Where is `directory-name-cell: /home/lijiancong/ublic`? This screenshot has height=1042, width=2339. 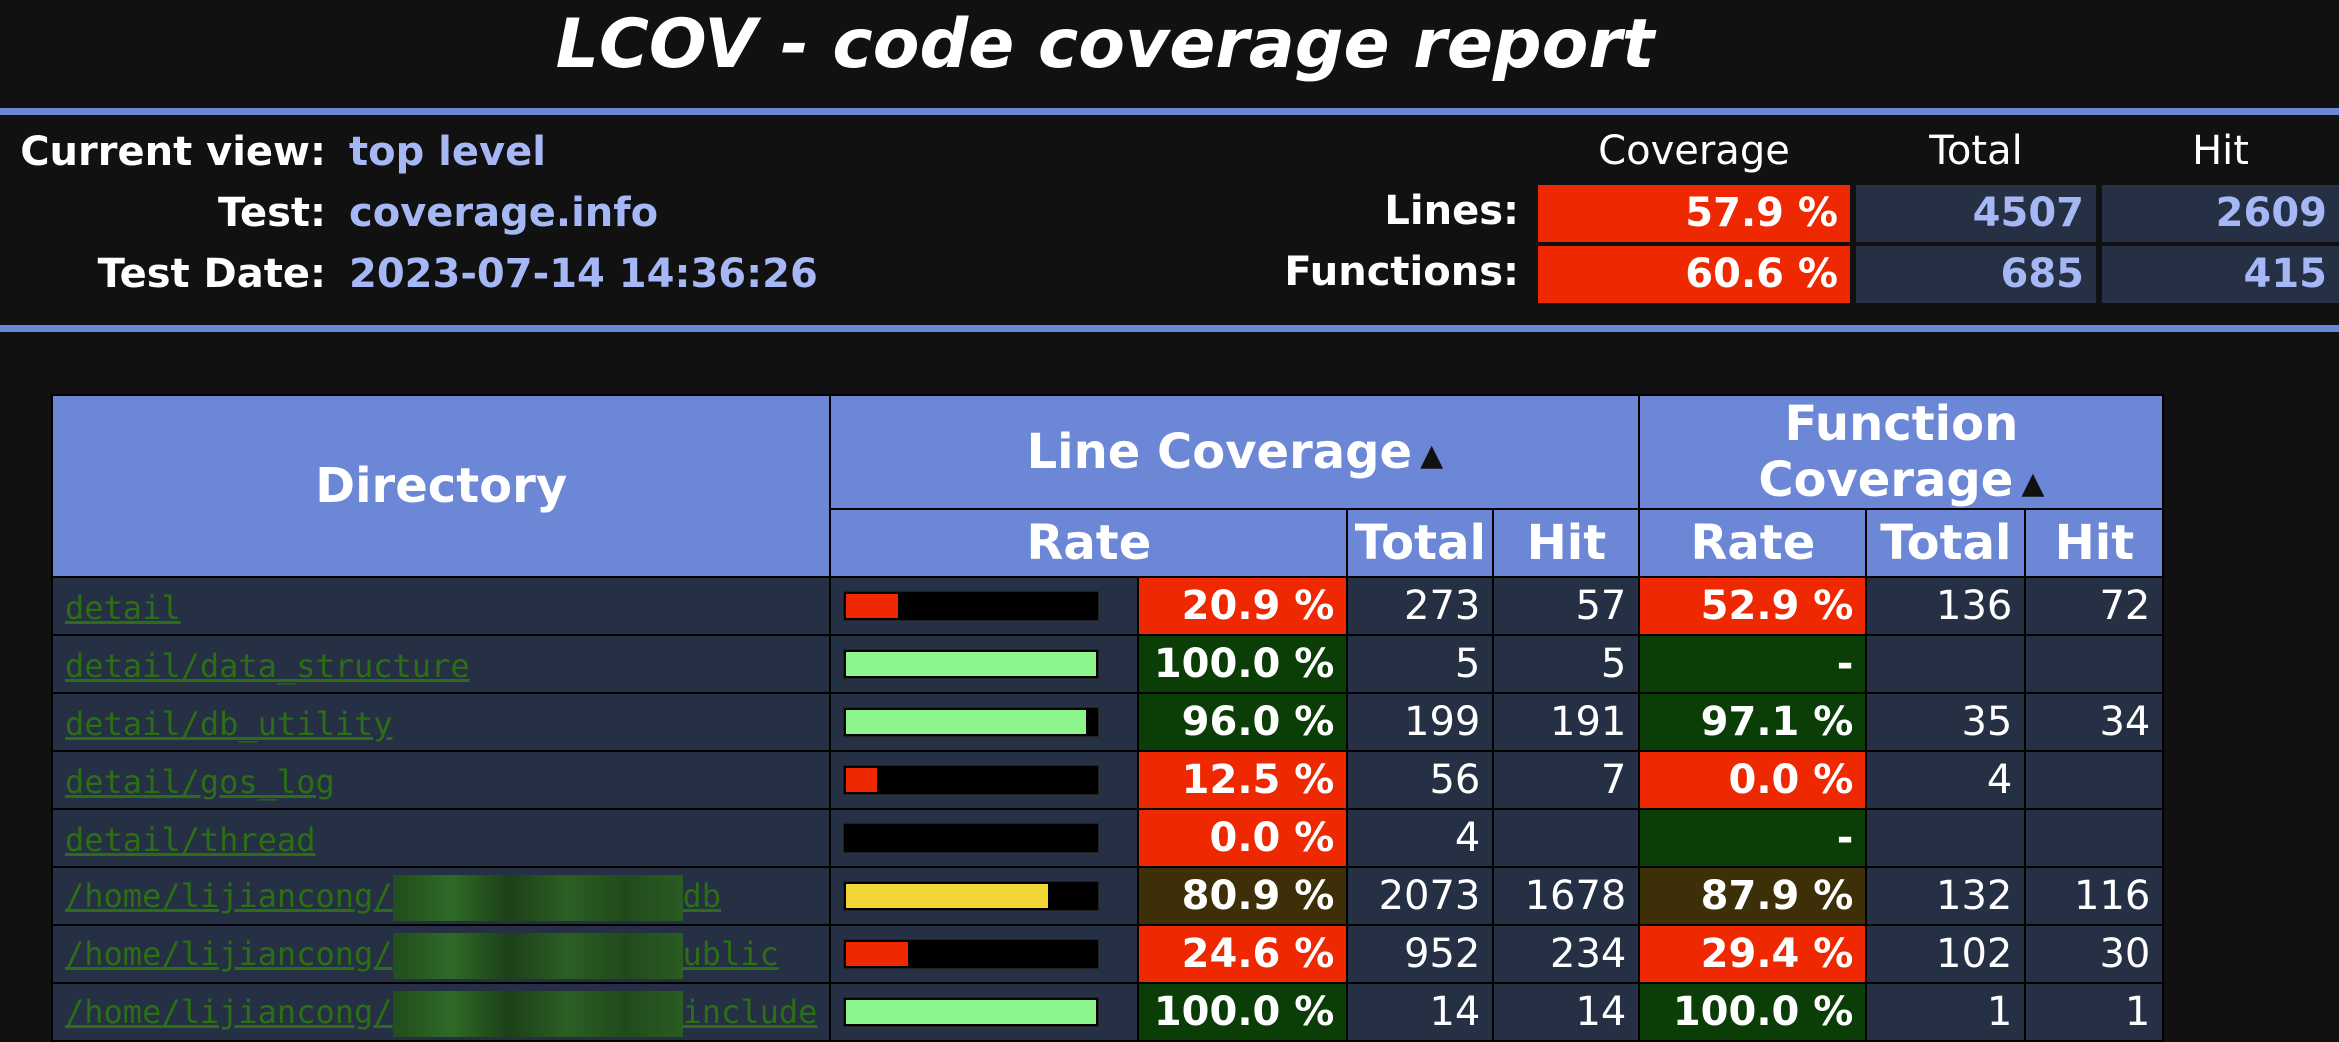
directory-name-cell: /home/lijiancong/ublic is located at coordinates (441, 954).